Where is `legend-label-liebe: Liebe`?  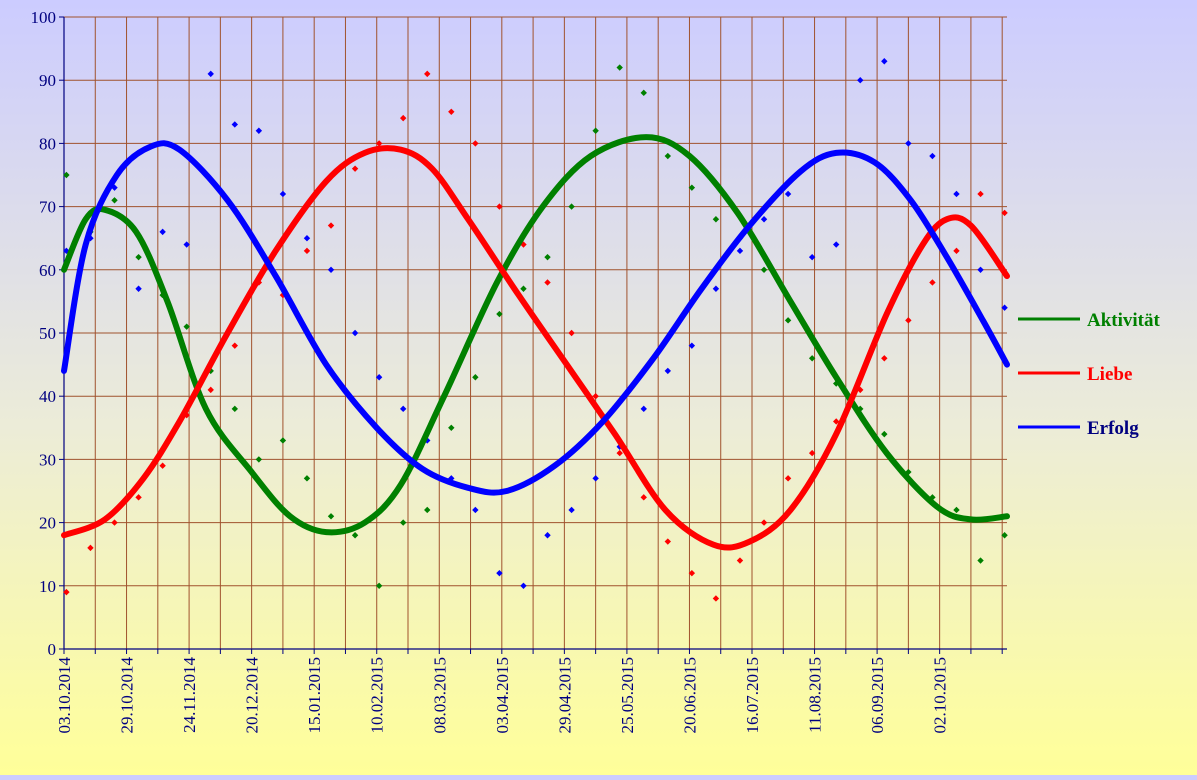 legend-label-liebe: Liebe is located at coordinates (1109, 374).